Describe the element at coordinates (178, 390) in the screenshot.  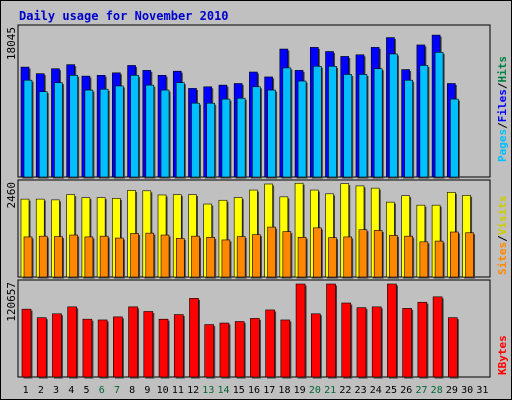
I see `x-tick-label: 11` at that location.